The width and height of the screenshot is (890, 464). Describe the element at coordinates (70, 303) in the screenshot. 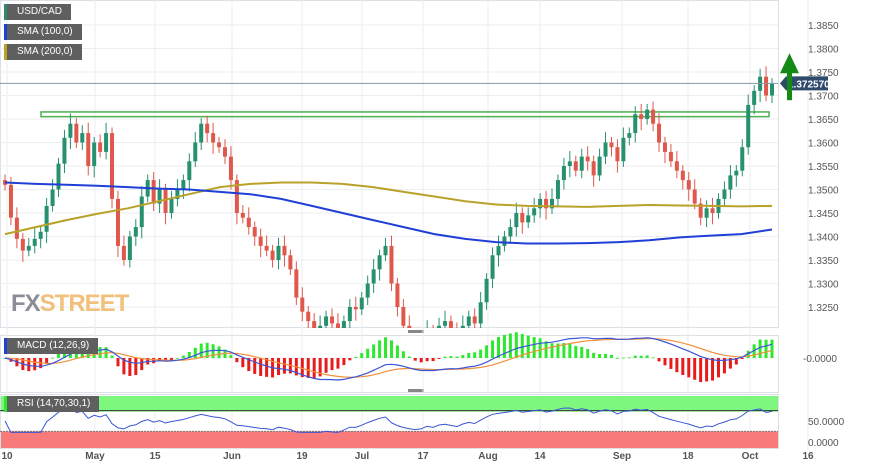

I see `fxstreet-logo: FXSTREET` at that location.